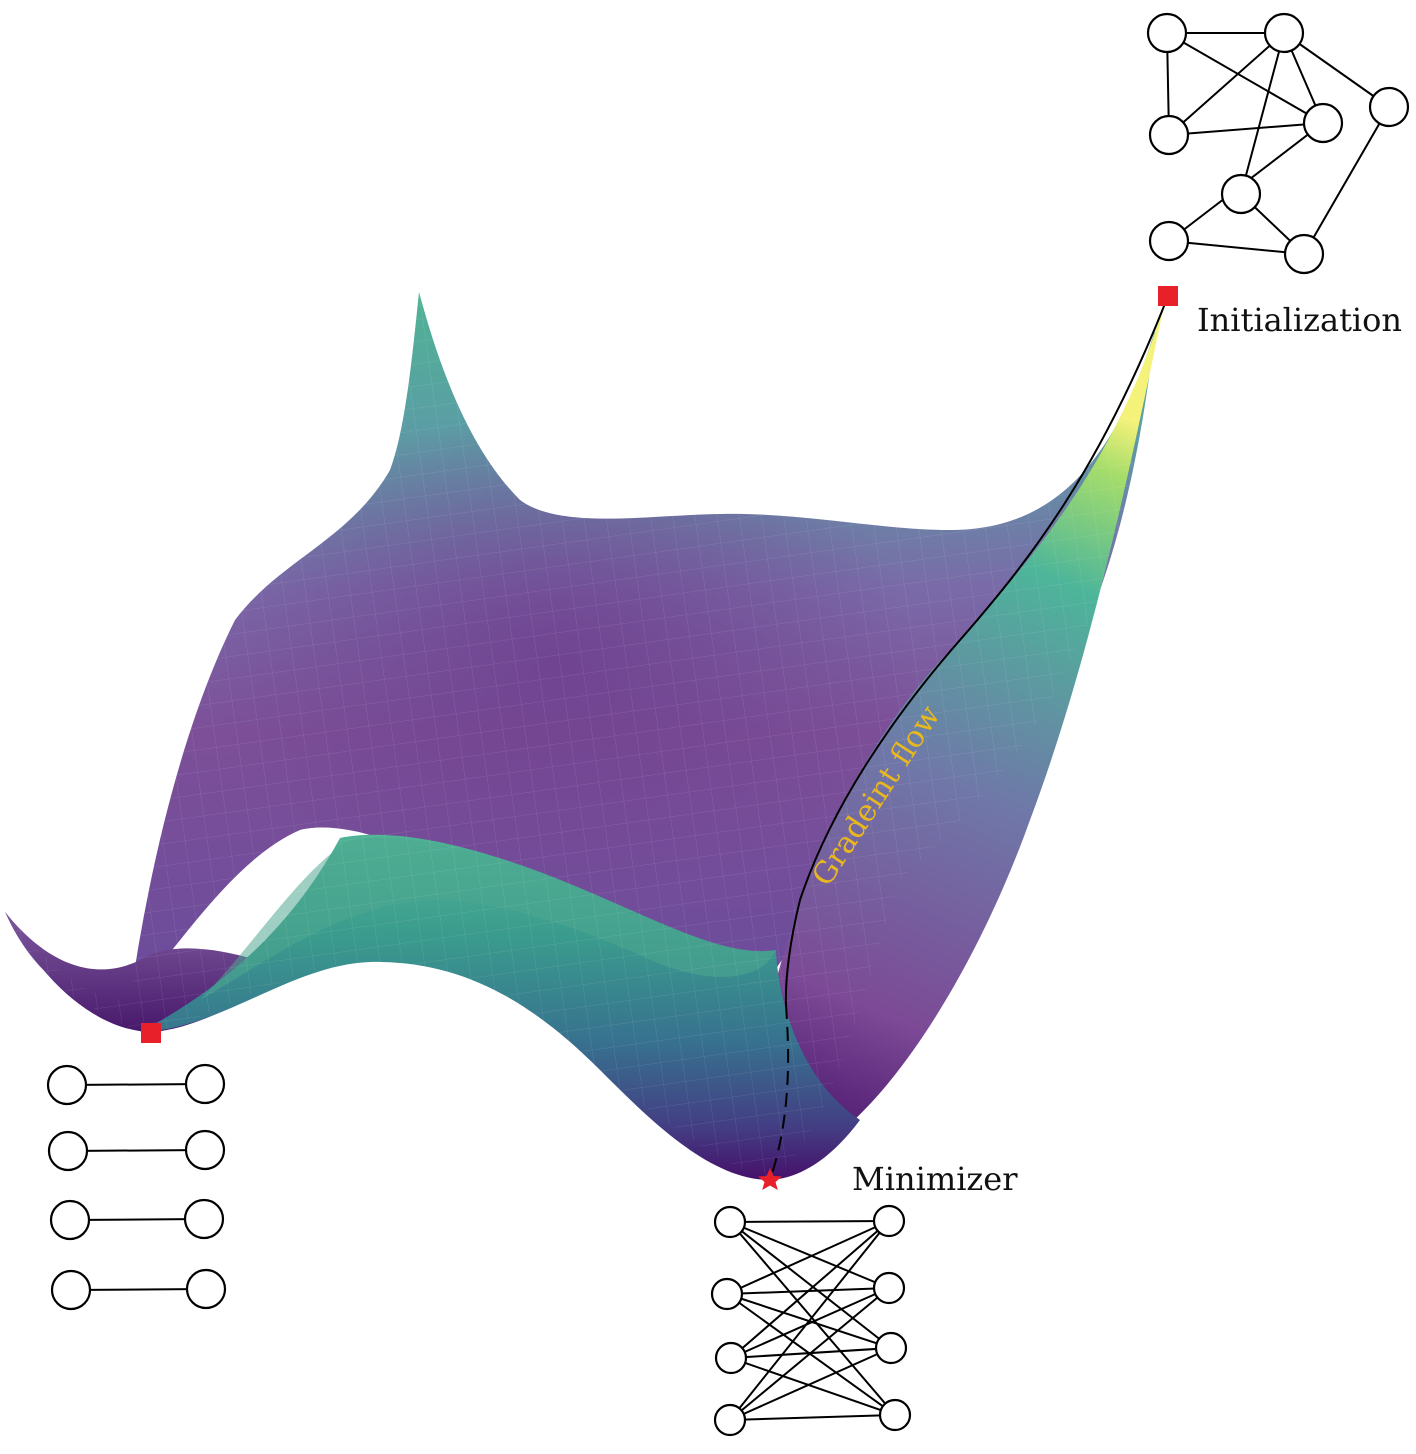 The width and height of the screenshot is (1416, 1454). Describe the element at coordinates (136, 1187) in the screenshot. I see `local-minimum-graph` at that location.